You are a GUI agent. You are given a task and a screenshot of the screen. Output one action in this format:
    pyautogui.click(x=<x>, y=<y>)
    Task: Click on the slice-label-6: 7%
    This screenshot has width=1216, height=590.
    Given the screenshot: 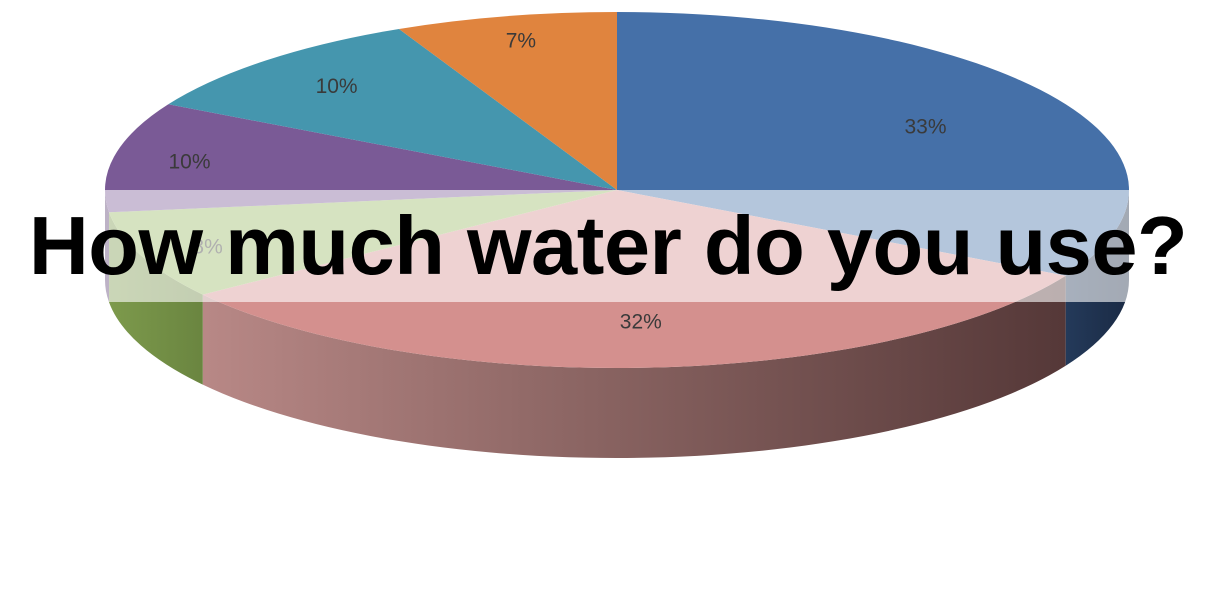 What is the action you would take?
    pyautogui.click(x=521, y=41)
    